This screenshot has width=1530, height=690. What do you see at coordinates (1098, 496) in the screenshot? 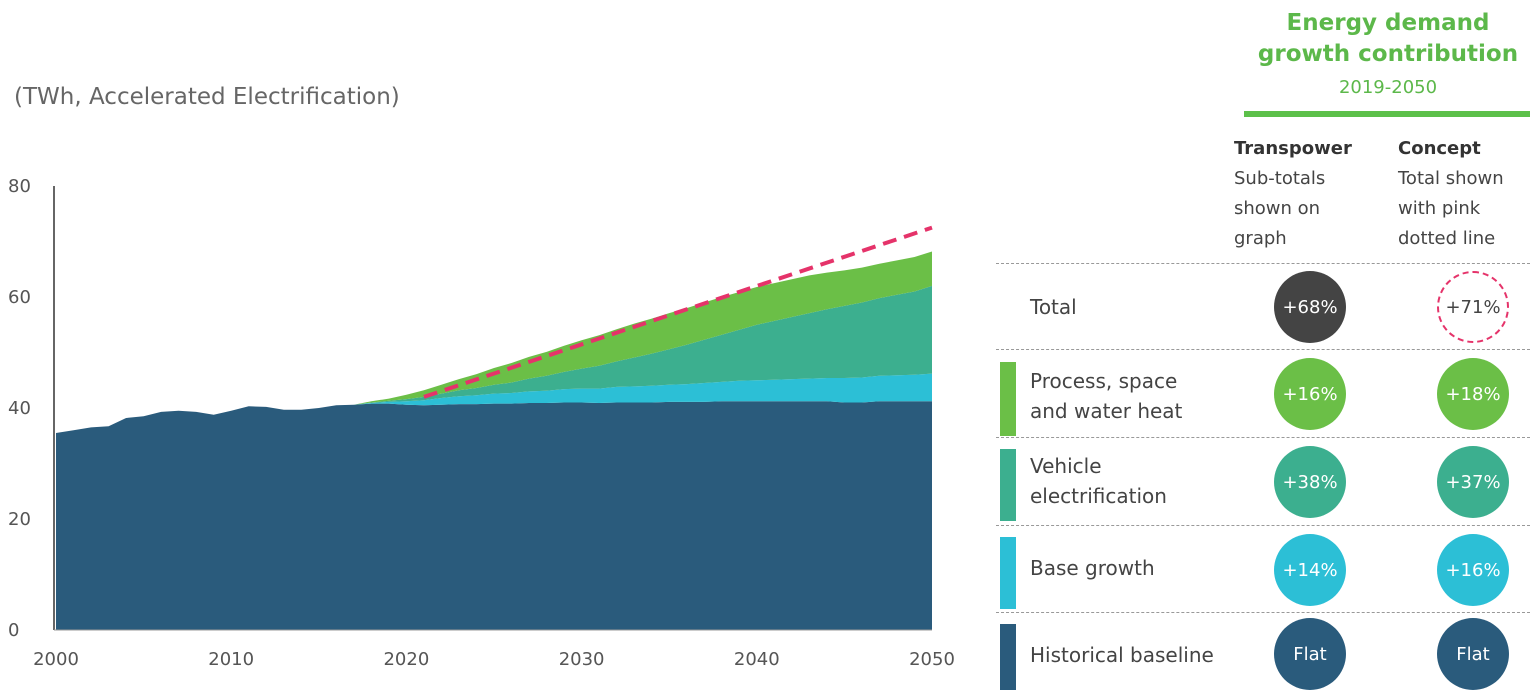
I see `row-label-line: electrification` at bounding box center [1098, 496].